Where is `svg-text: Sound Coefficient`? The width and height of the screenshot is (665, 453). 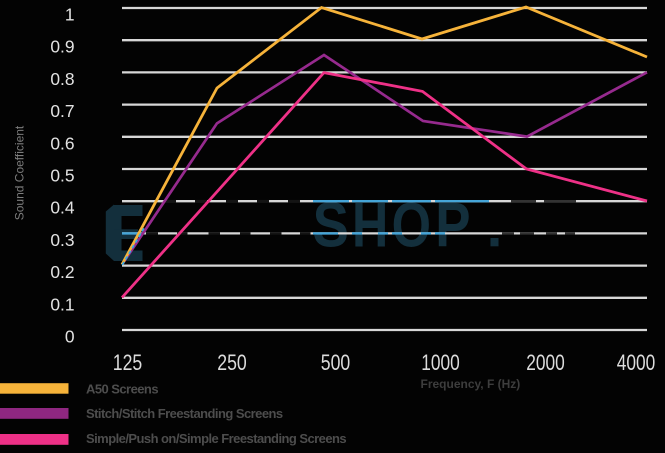 svg-text: Sound Coefficient is located at coordinates (20, 172).